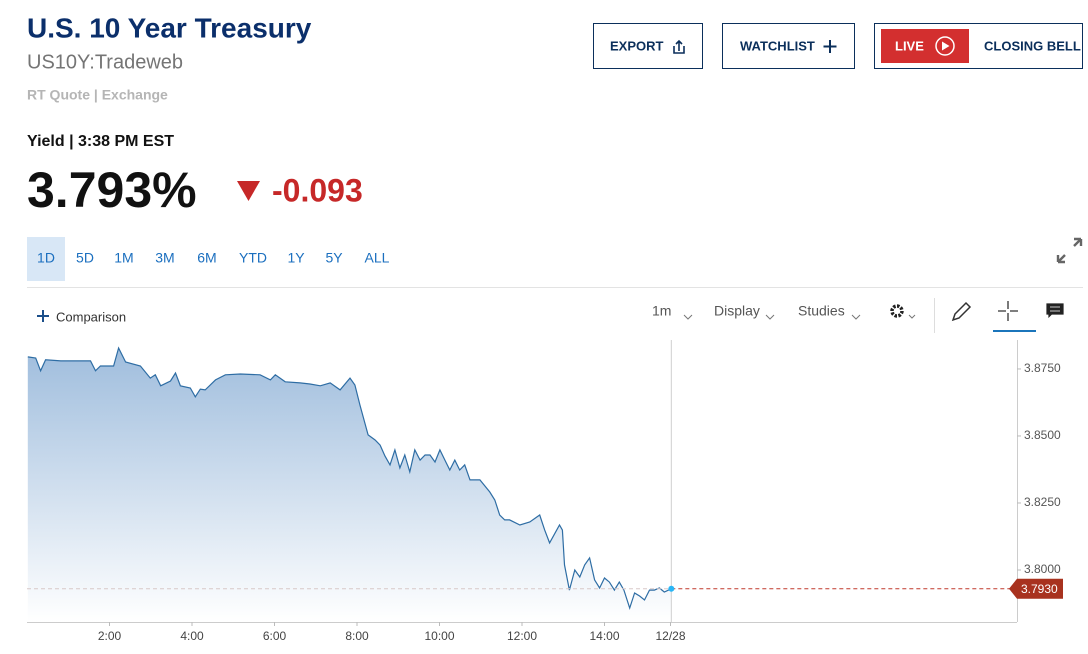 The width and height of the screenshot is (1088, 654). I want to click on studies: Studies, so click(821, 311).